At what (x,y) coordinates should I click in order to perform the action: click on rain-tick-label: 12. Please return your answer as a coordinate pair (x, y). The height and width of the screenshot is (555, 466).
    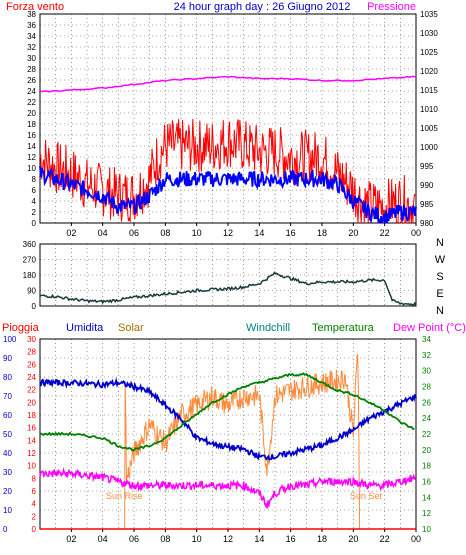
    Looking at the image, I should click on (31, 453).